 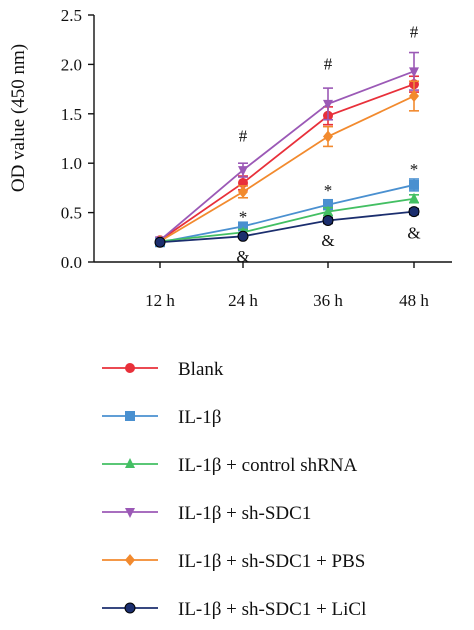 What do you see at coordinates (328, 300) in the screenshot?
I see `x-tick-label: 36 h` at bounding box center [328, 300].